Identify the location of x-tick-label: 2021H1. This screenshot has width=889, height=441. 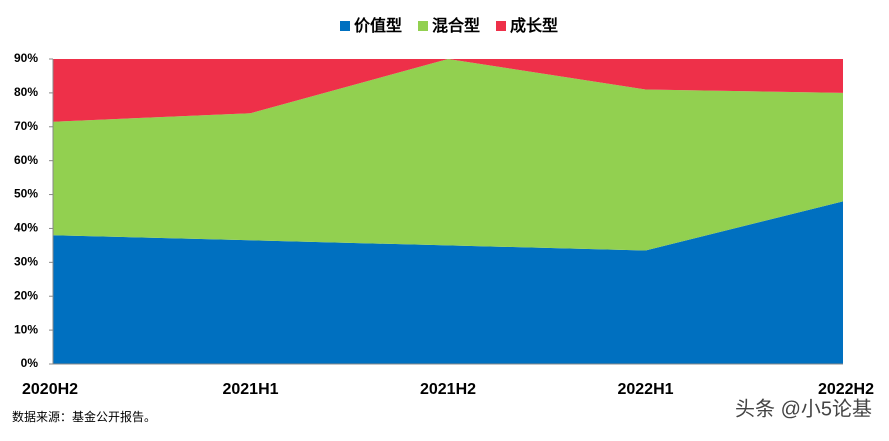
(250, 389).